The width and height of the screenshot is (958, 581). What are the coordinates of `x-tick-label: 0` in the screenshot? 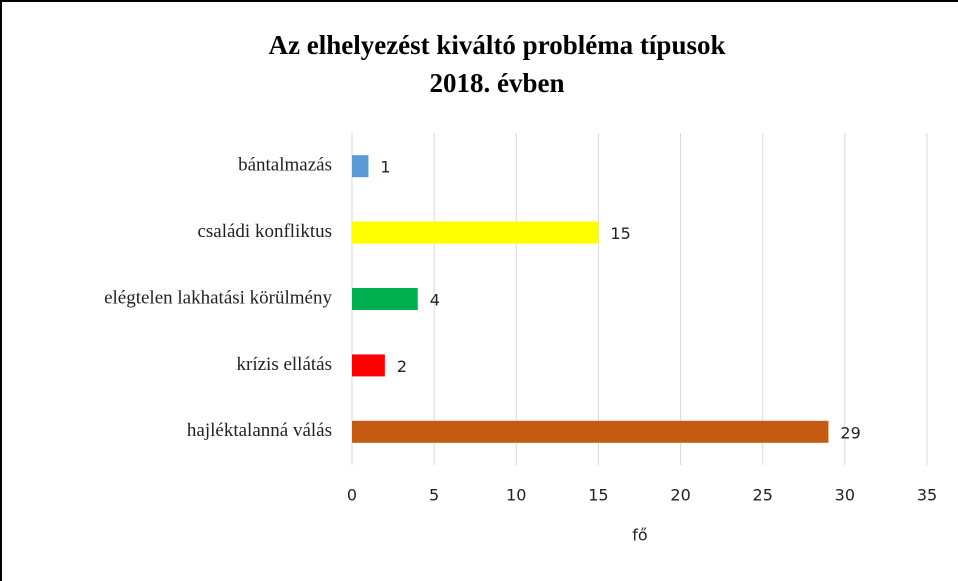 It's located at (352, 495).